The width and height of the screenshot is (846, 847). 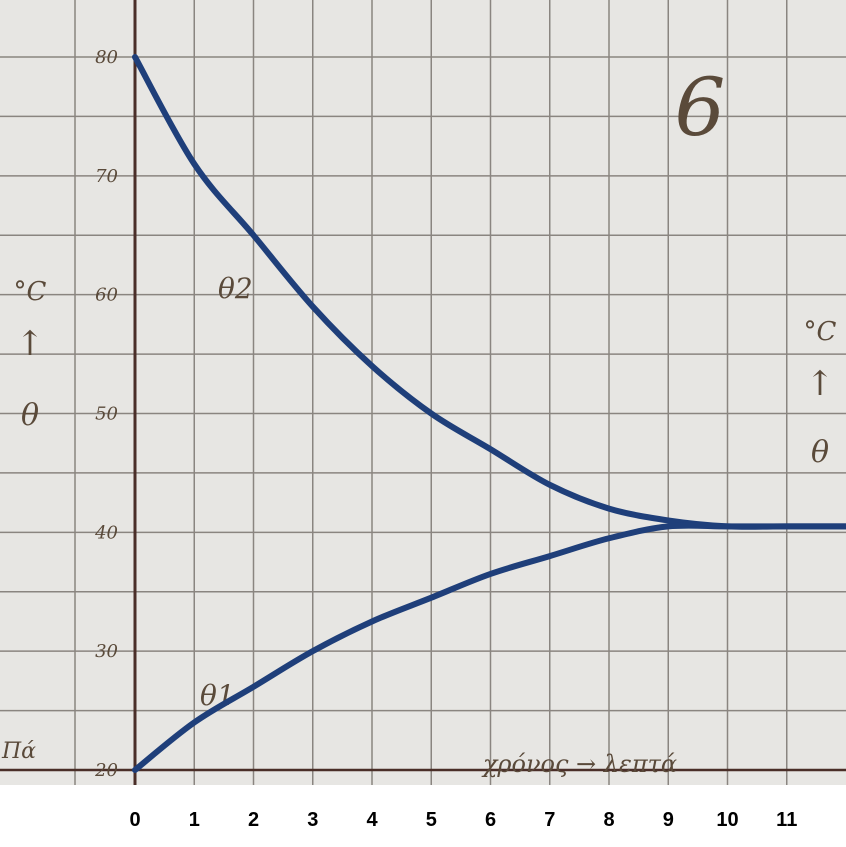 What do you see at coordinates (30, 415) in the screenshot?
I see `y-label: θ` at bounding box center [30, 415].